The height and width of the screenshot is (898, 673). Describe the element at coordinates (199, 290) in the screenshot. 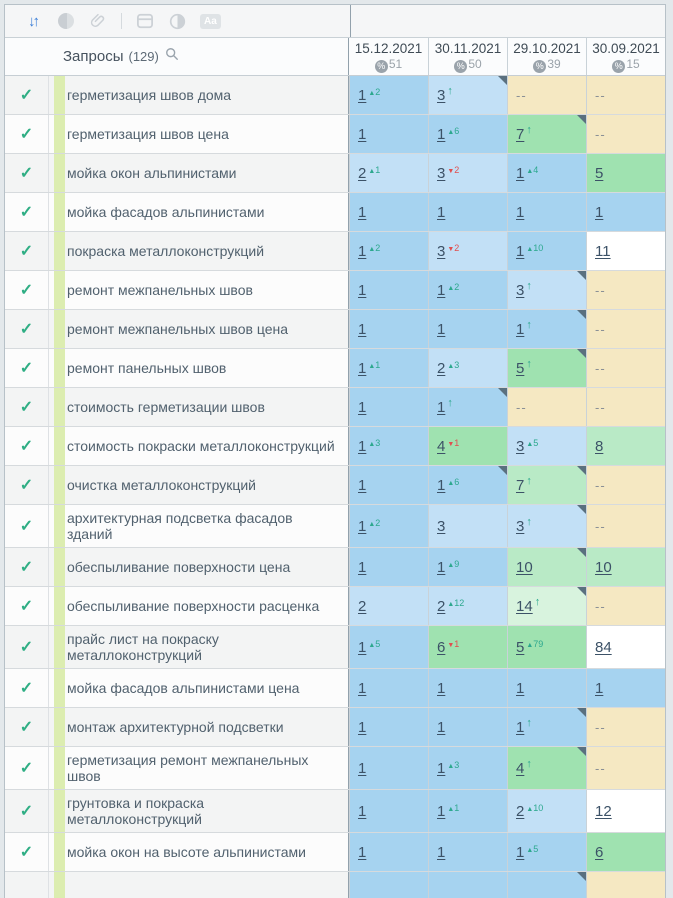

I see `keyword-cell: ремонт межпанельных швов` at that location.